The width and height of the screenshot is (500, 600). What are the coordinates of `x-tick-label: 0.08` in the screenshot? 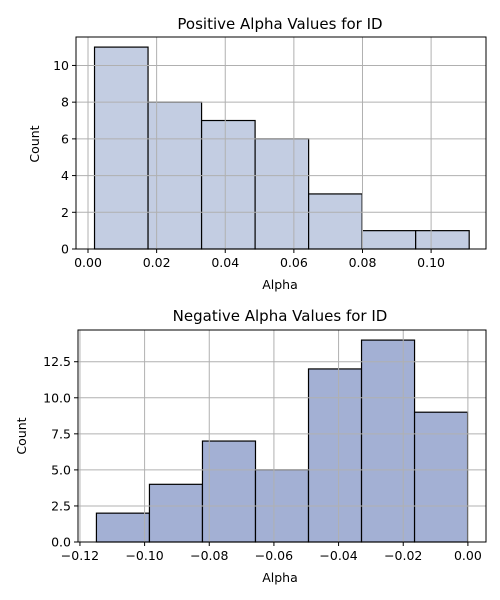 It's located at (363, 262).